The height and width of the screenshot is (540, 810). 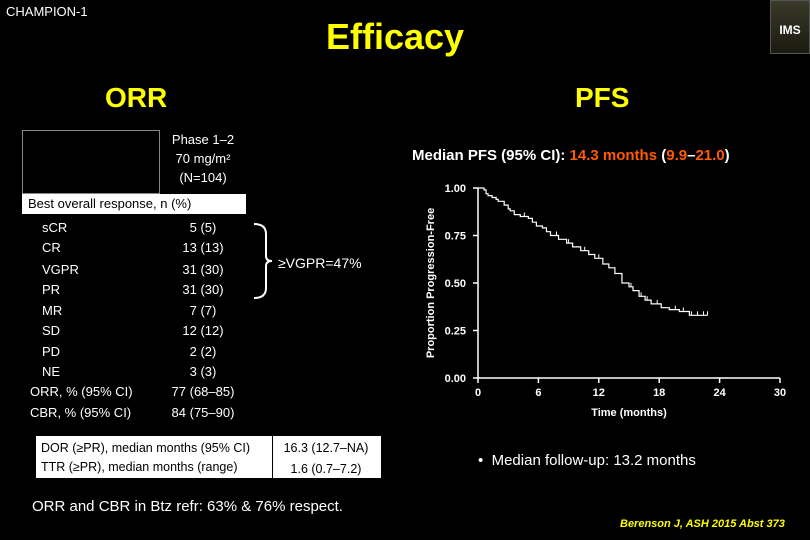 I want to click on row-value: 2 (2), so click(x=203, y=351).